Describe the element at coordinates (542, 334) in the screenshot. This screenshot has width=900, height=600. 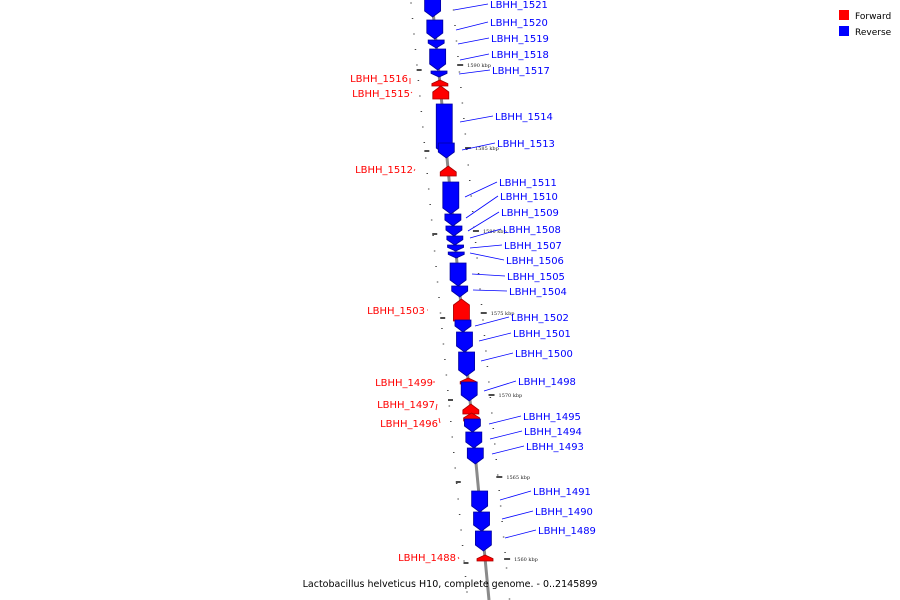
I see `gene-label-lbhh_1501: LBHH_1501` at that location.